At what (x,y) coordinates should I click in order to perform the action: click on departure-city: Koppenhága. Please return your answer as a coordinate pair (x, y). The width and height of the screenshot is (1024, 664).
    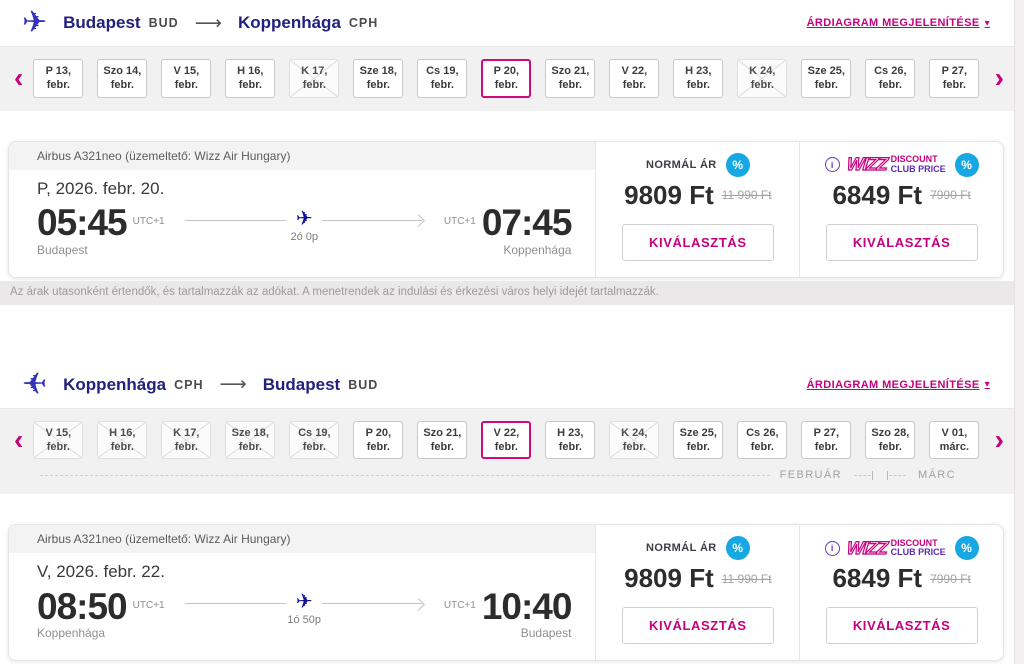
    Looking at the image, I should click on (71, 633).